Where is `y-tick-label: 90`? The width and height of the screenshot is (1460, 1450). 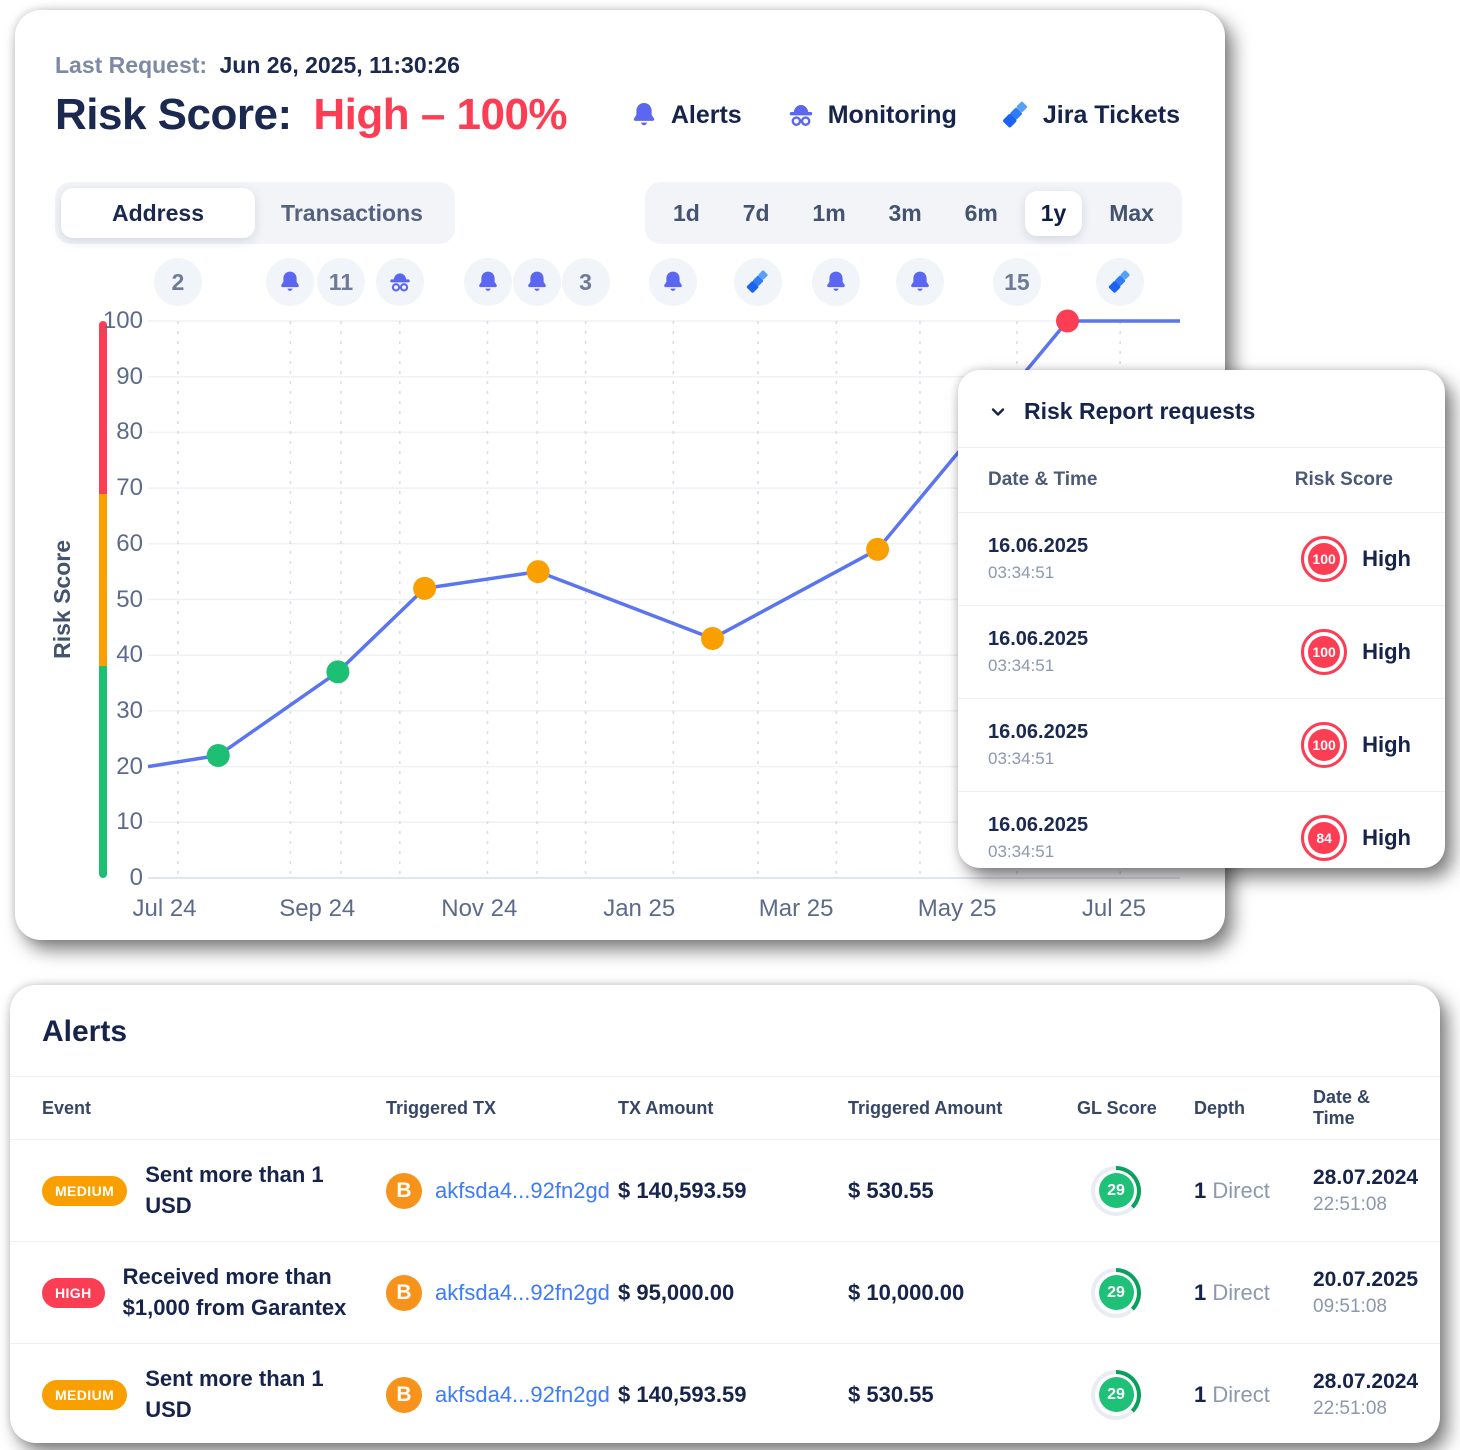 y-tick-label: 90 is located at coordinates (129, 376).